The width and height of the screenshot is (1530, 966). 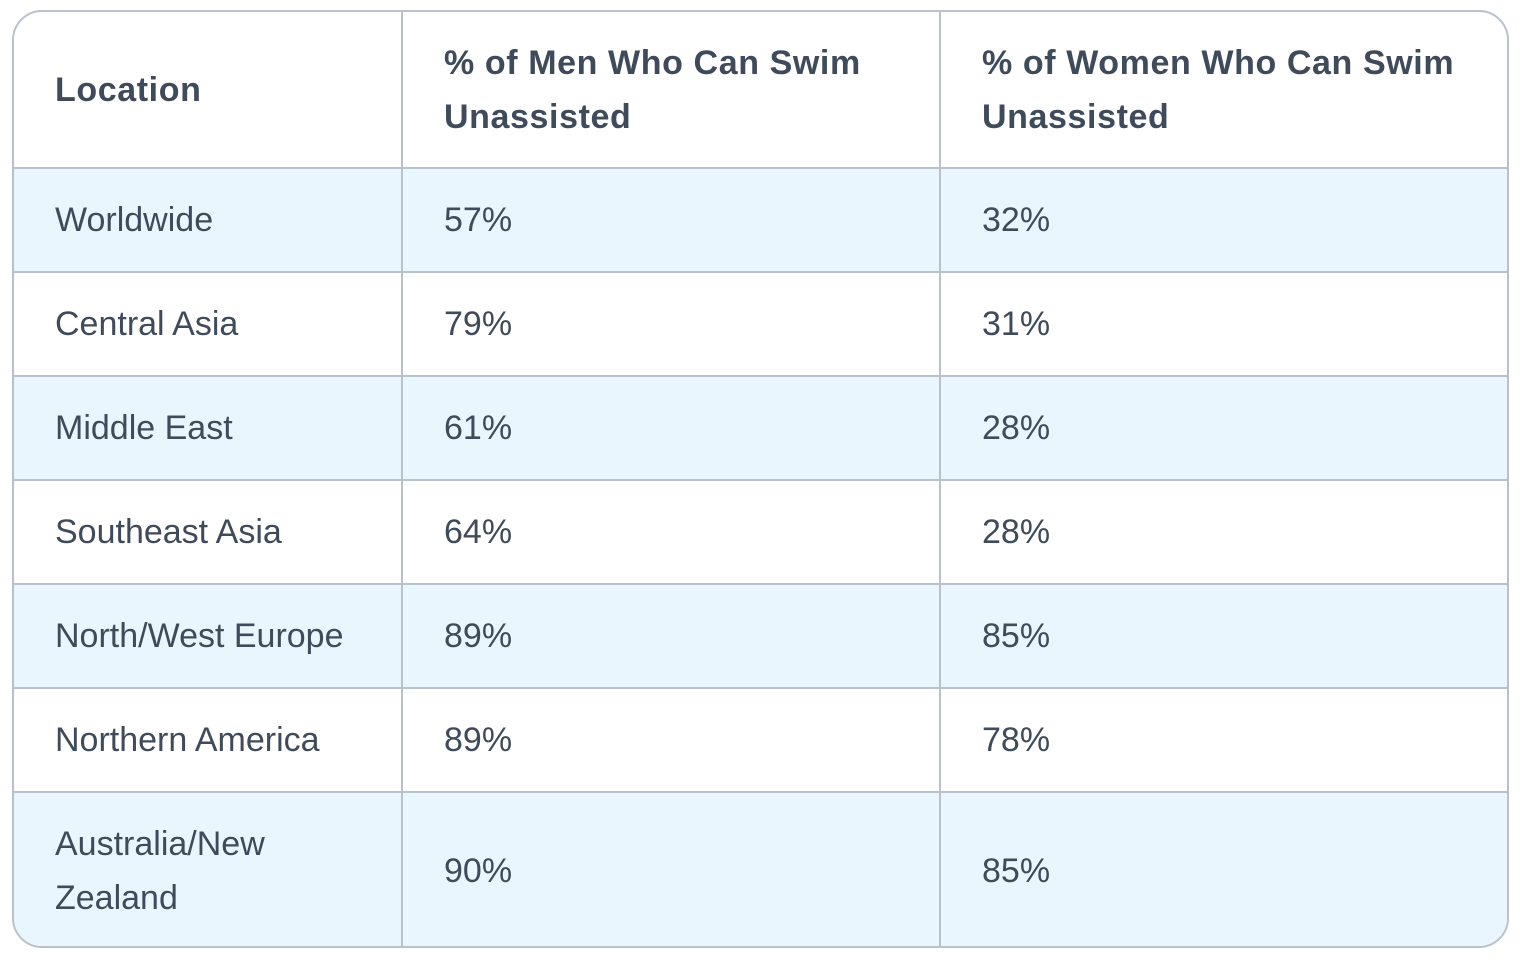 I want to click on cell-women-percent: 78%, so click(x=1223, y=740).